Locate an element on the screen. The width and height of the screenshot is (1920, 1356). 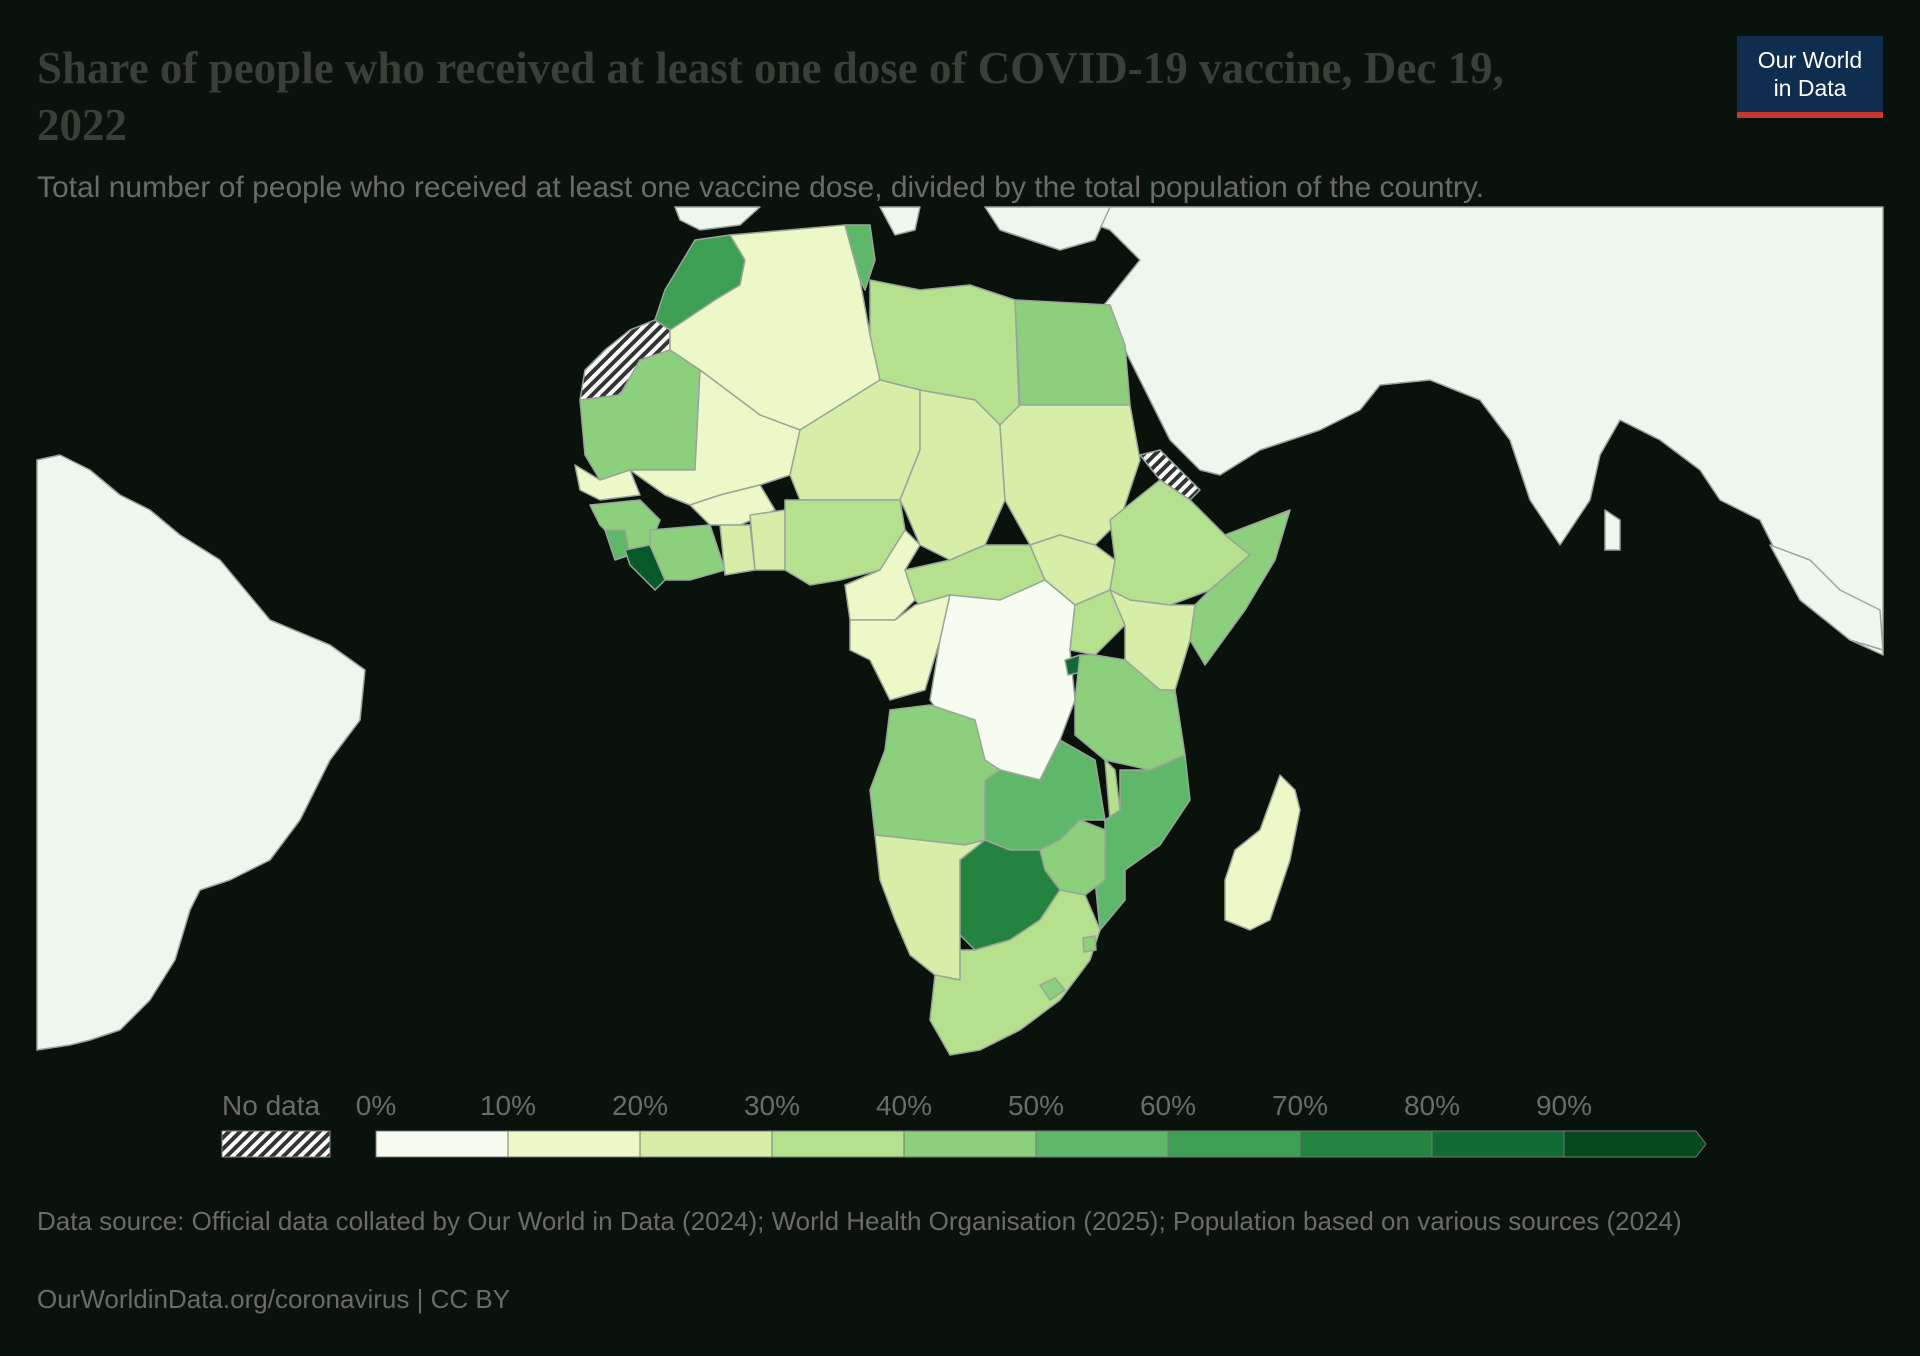
country-south-africa is located at coordinates (1015, 972).